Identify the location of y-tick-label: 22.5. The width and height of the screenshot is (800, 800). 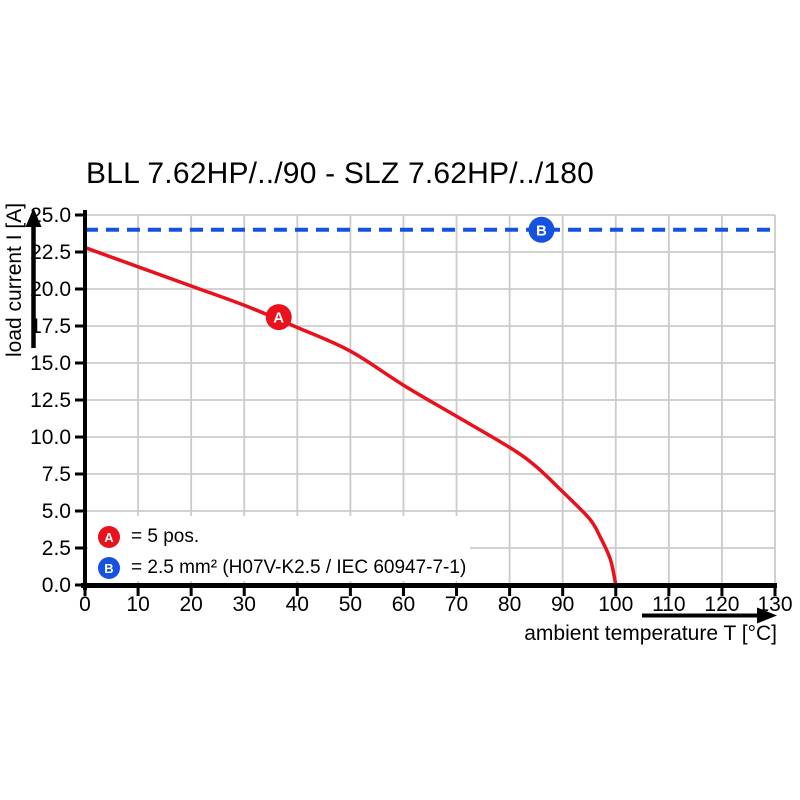
(50, 252).